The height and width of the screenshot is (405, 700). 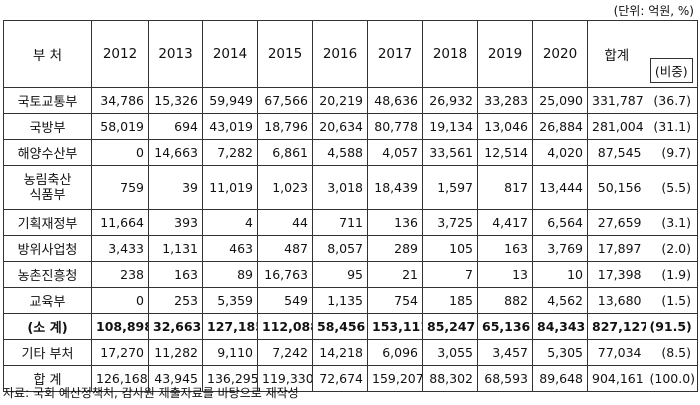 I want to click on value-cell: 3,055, so click(x=450, y=352).